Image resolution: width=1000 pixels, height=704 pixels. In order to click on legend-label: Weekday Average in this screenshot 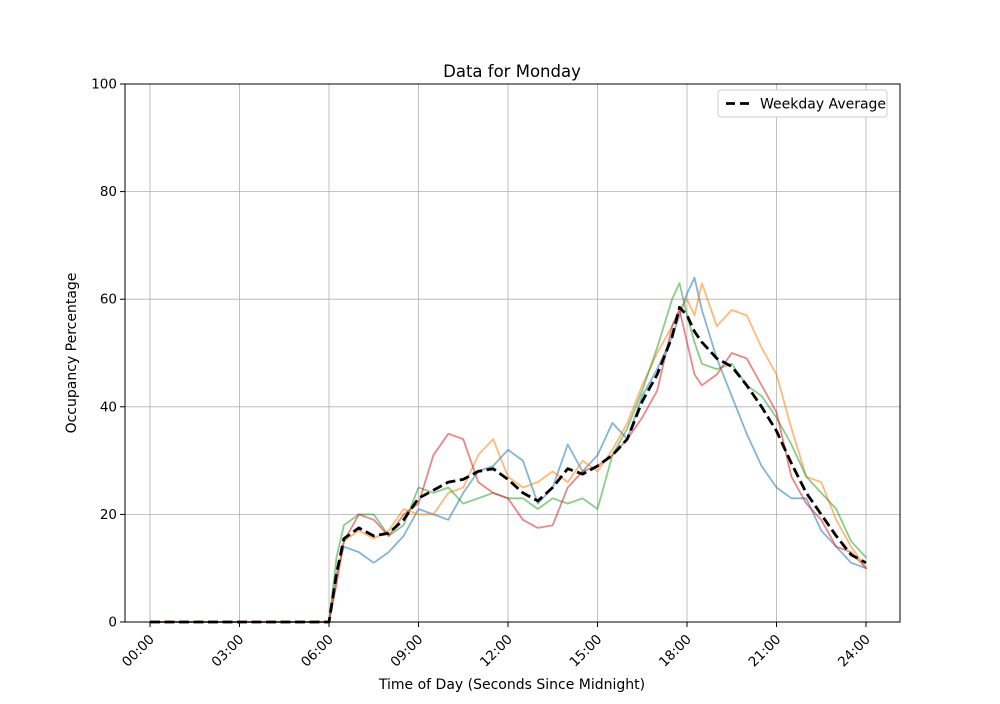, I will do `click(823, 105)`.